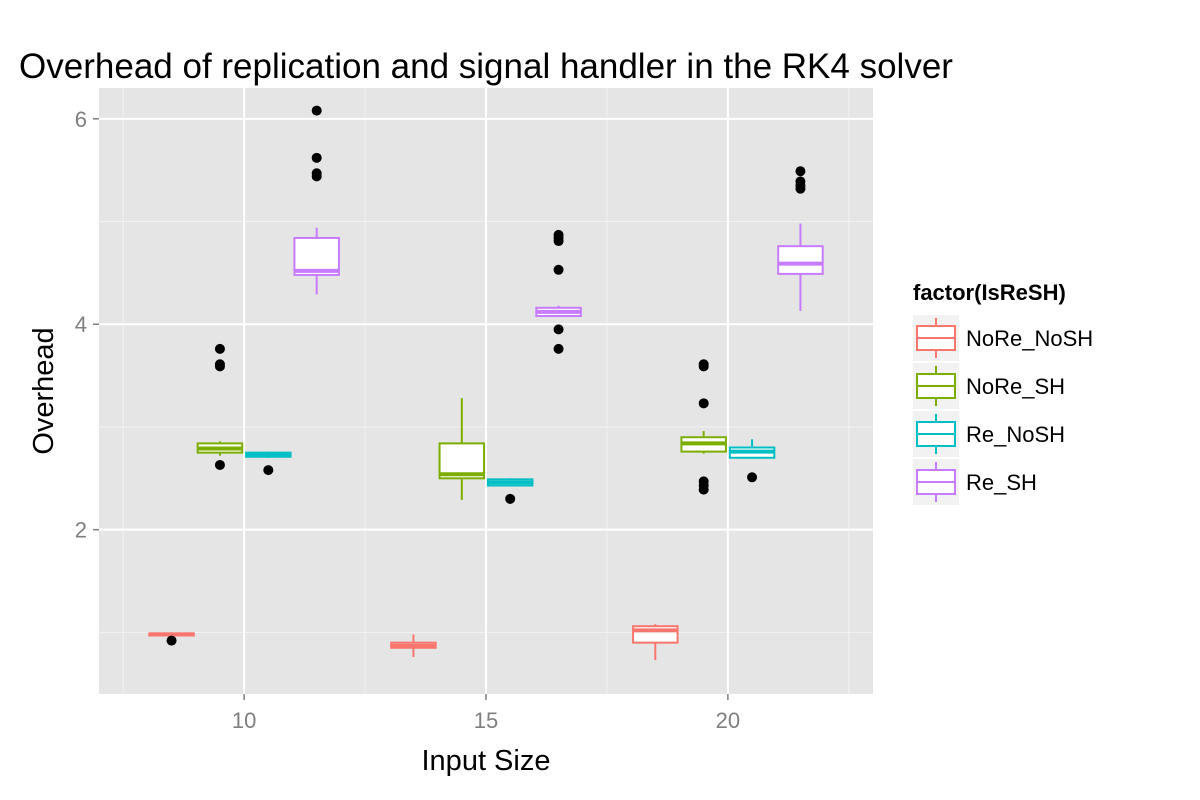 The width and height of the screenshot is (1200, 800). What do you see at coordinates (81, 530) in the screenshot?
I see `y-tick-label-2: 2` at bounding box center [81, 530].